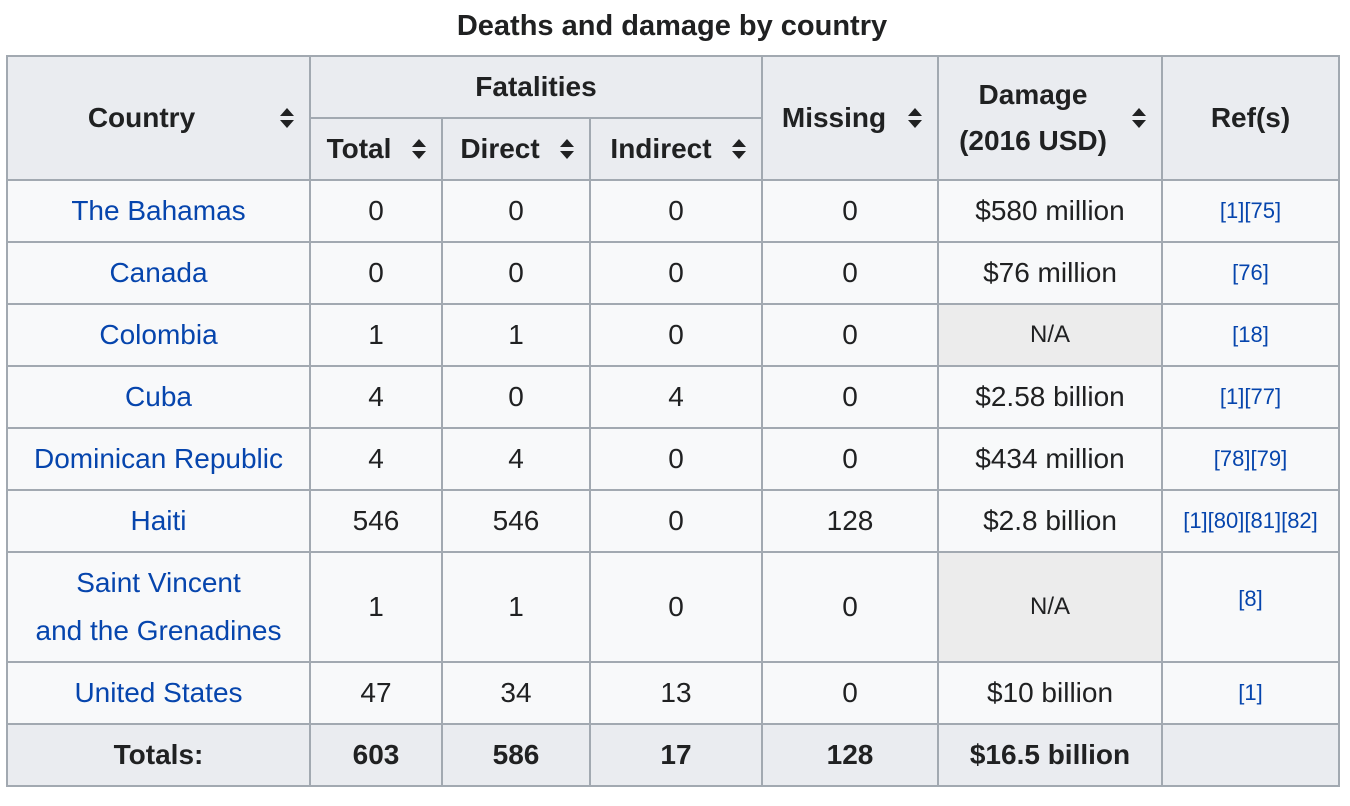 This screenshot has width=1350, height=806. Describe the element at coordinates (1050, 521) in the screenshot. I see `damage-cell: $2.8 billion` at that location.